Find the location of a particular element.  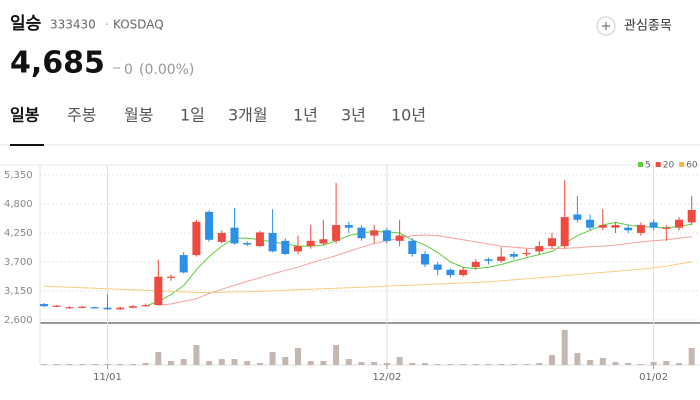

watch-button: 관심종목 is located at coordinates (634, 26).